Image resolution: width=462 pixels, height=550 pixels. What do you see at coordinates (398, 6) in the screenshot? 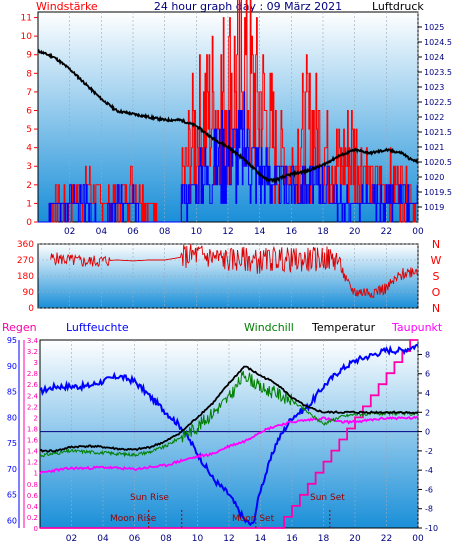
I see `pressure-axis-title: Luftdruck` at bounding box center [398, 6].